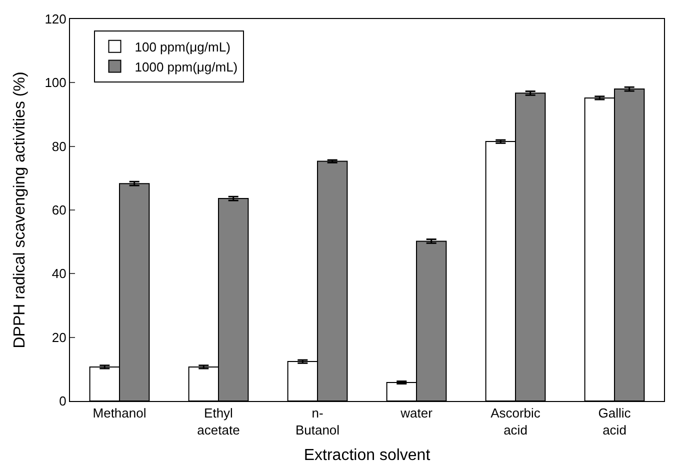 The width and height of the screenshot is (684, 473). Describe the element at coordinates (119, 413) in the screenshot. I see `x-tick-label: Methanol` at that location.